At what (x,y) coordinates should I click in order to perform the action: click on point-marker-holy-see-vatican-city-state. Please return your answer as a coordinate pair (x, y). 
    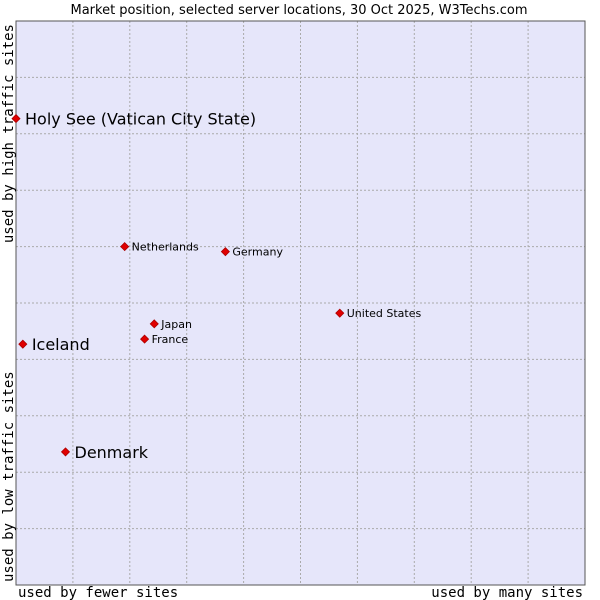
    Looking at the image, I should click on (16, 119).